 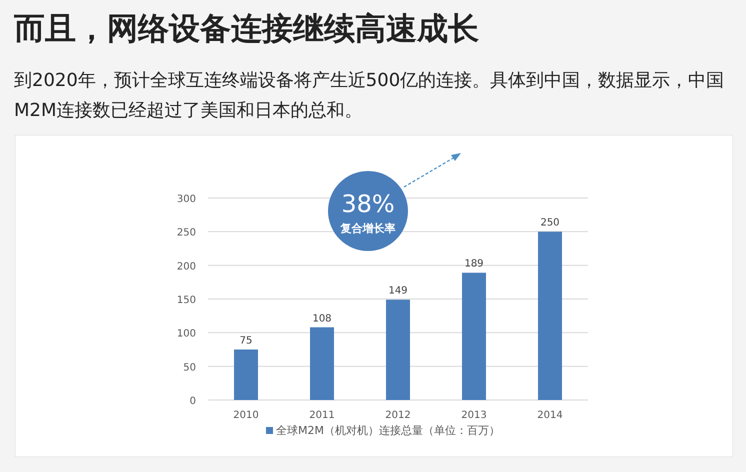 What do you see at coordinates (186, 199) in the screenshot?
I see `y-tick-label: 300` at bounding box center [186, 199].